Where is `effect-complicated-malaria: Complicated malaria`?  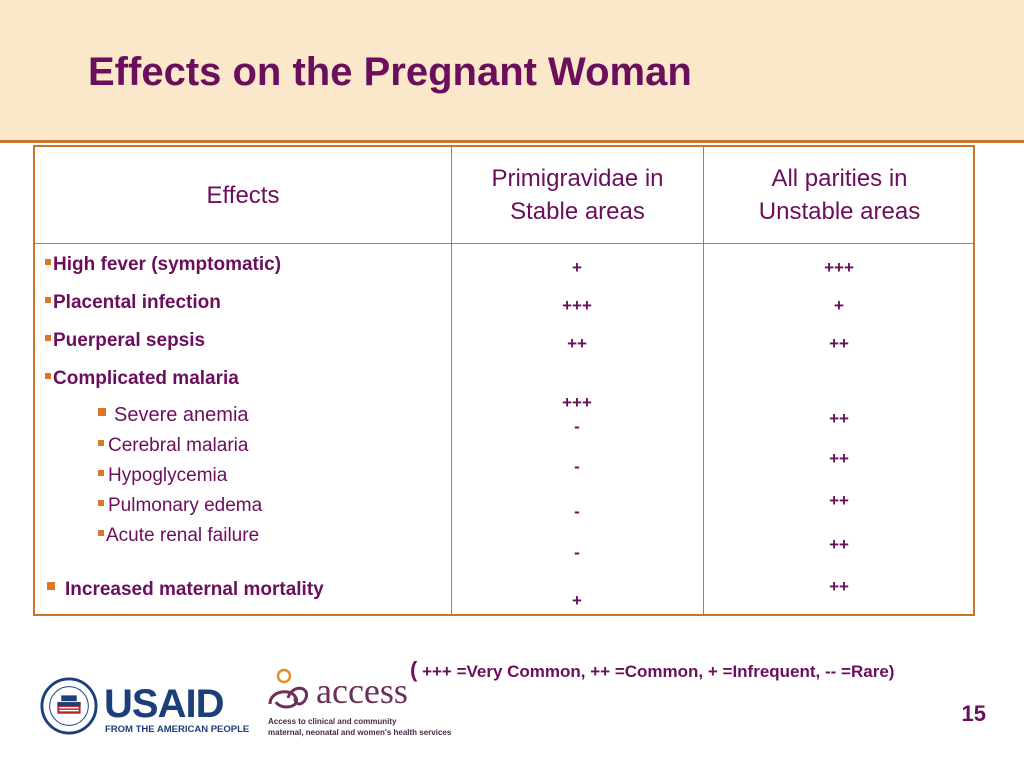 effect-complicated-malaria: Complicated malaria is located at coordinates (142, 379).